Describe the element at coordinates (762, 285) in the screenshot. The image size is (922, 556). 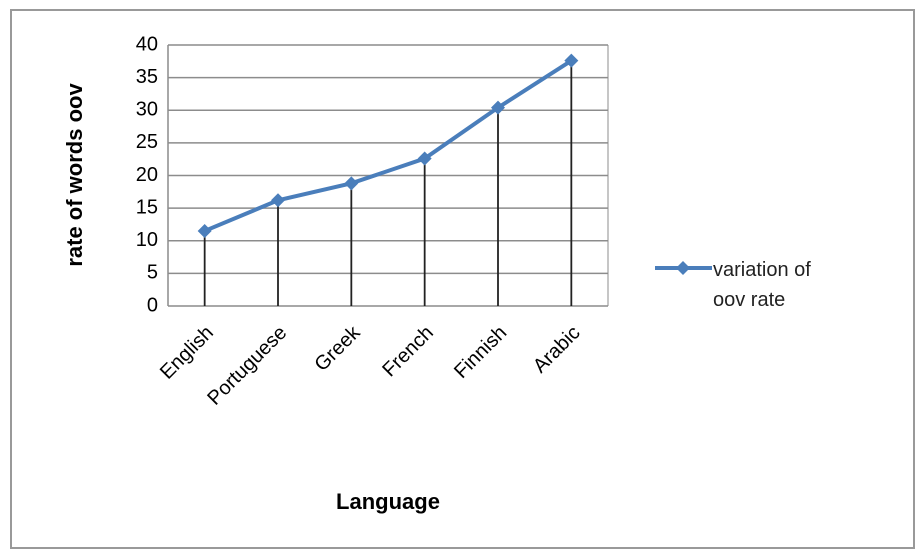
I see `legend-label: variation of oov rate` at that location.